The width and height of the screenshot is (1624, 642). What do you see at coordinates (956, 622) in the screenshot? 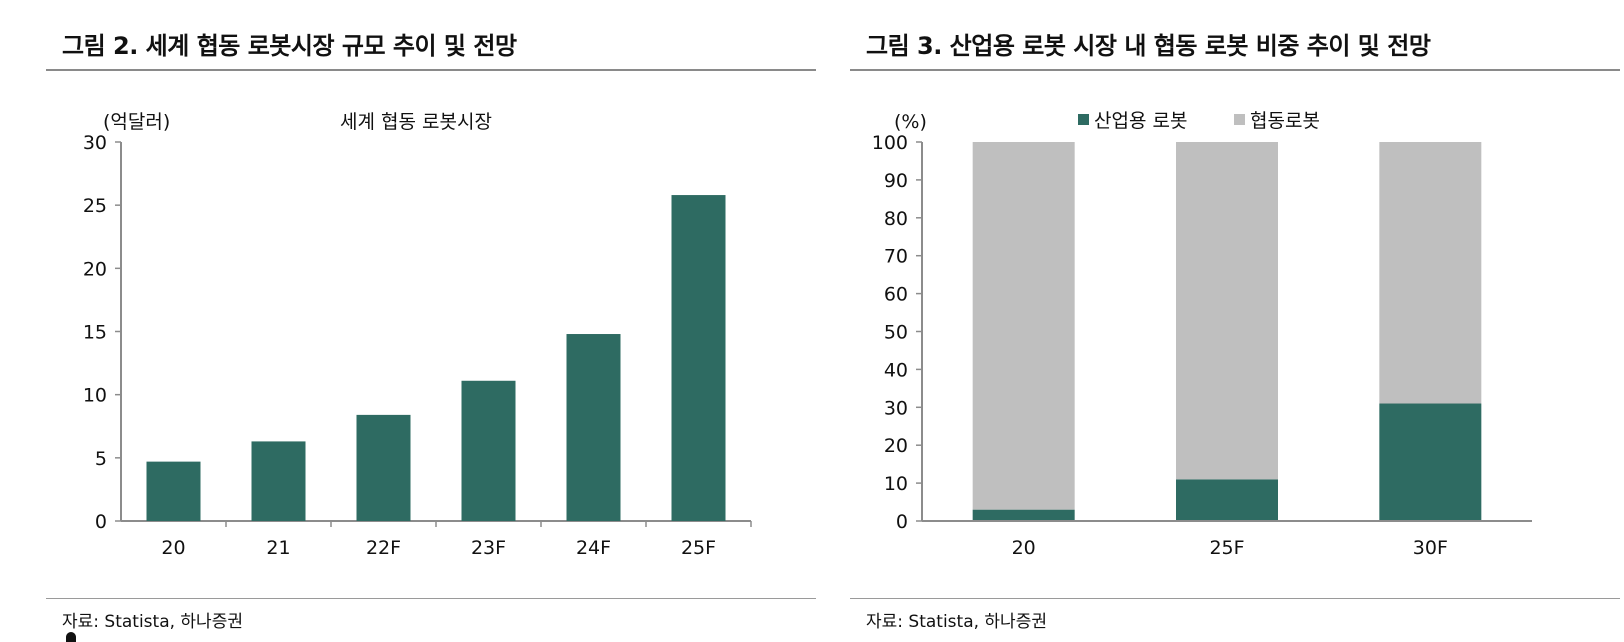
I see `figure-3-source: 자료: Statista, 하나증권` at bounding box center [956, 622].